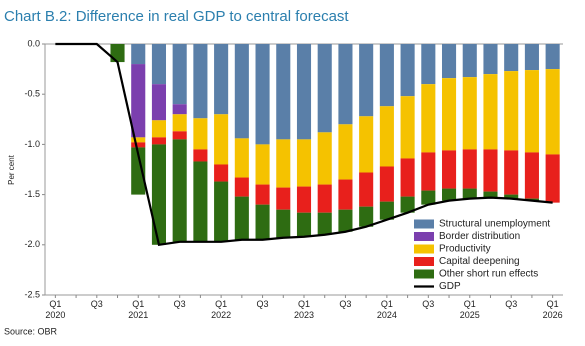 Image resolution: width=585 pixels, height=346 pixels. What do you see at coordinates (11, 169) in the screenshot?
I see `y-axis-label: Per cent` at bounding box center [11, 169].